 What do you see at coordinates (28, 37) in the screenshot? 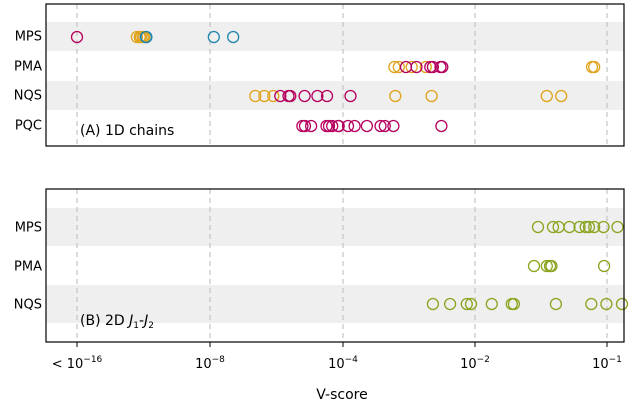
I see `panel-a-row-label-mps: MPS` at bounding box center [28, 37].